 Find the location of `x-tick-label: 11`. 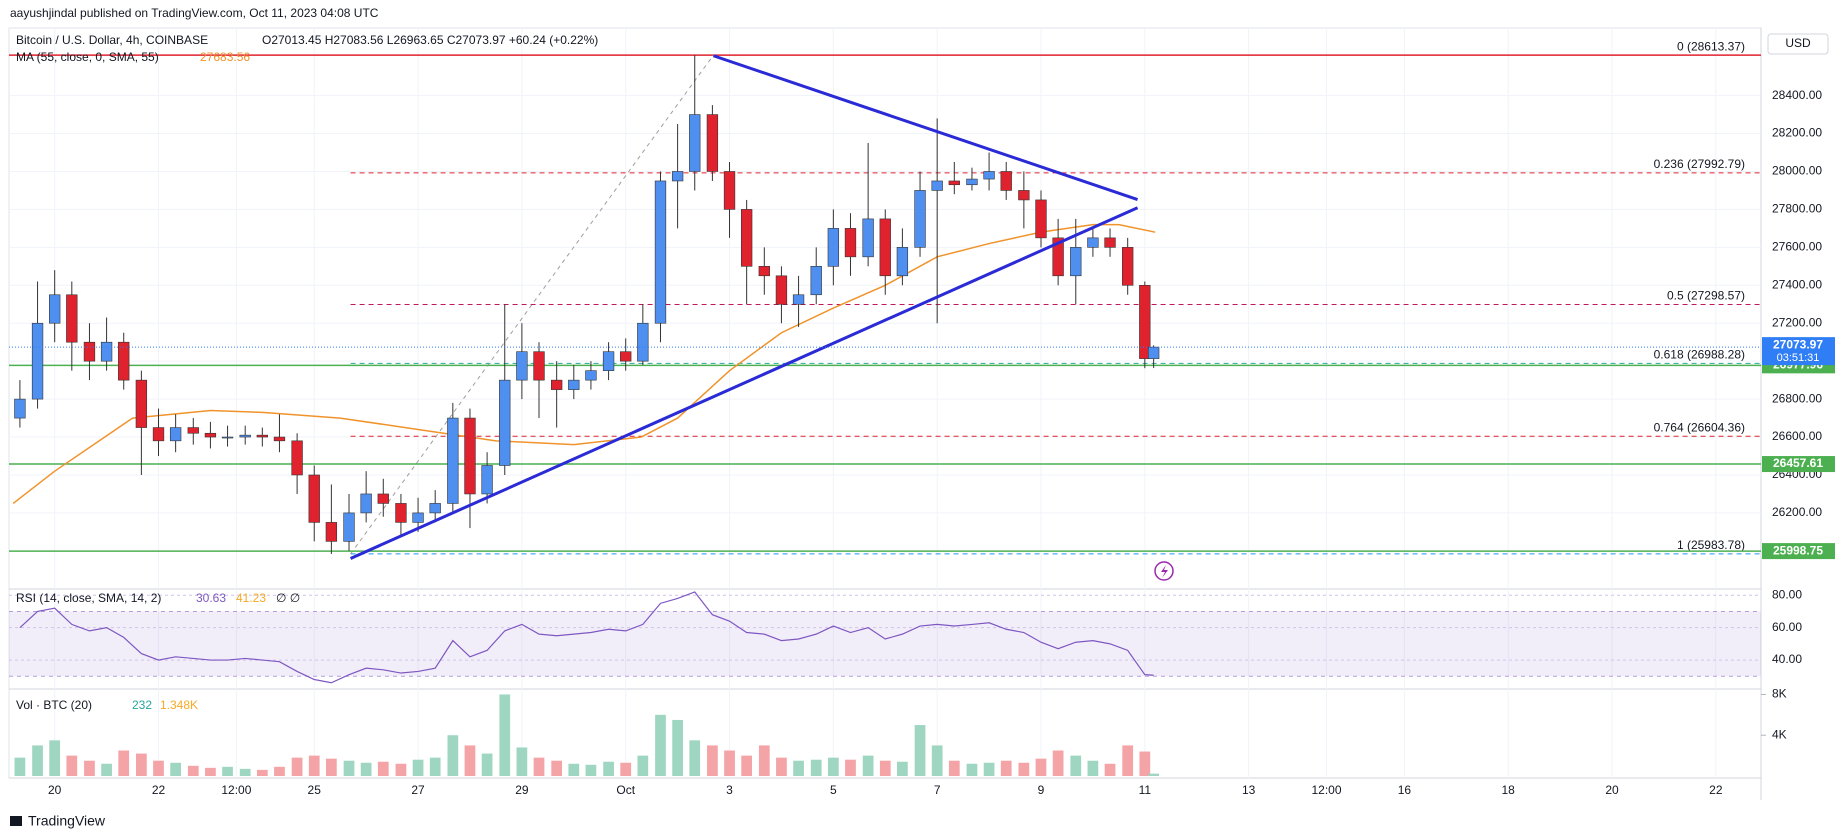

x-tick-label: 11 is located at coordinates (1145, 790).